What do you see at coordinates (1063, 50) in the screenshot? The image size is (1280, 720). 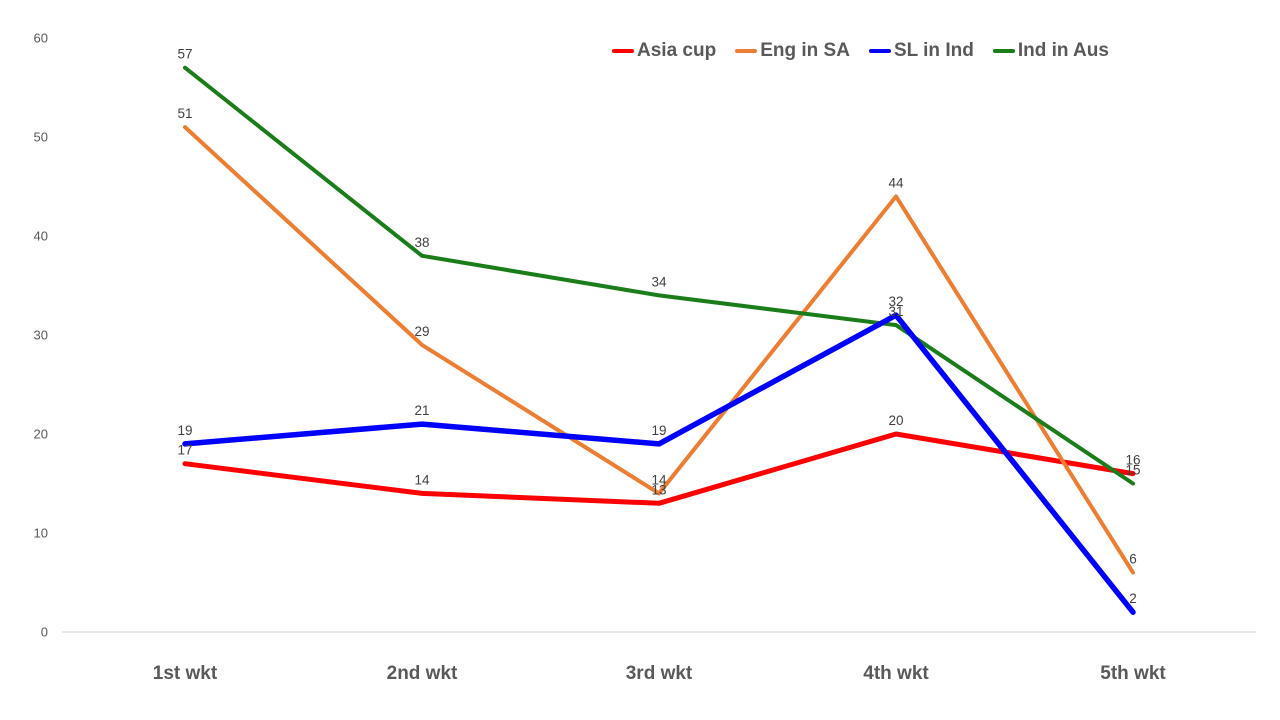 I see `legend-label: Ind in Aus` at bounding box center [1063, 50].